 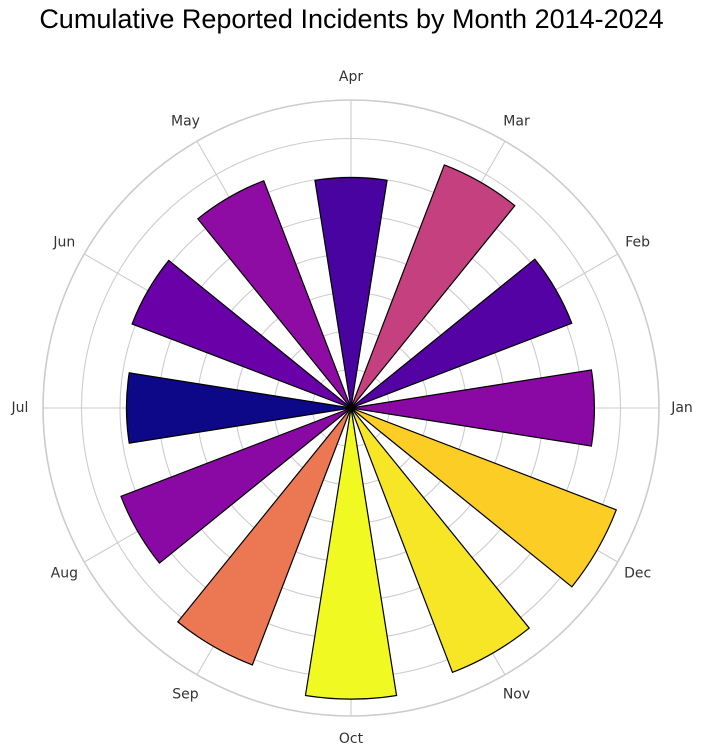 What do you see at coordinates (473, 408) in the screenshot?
I see `bar-jan` at bounding box center [473, 408].